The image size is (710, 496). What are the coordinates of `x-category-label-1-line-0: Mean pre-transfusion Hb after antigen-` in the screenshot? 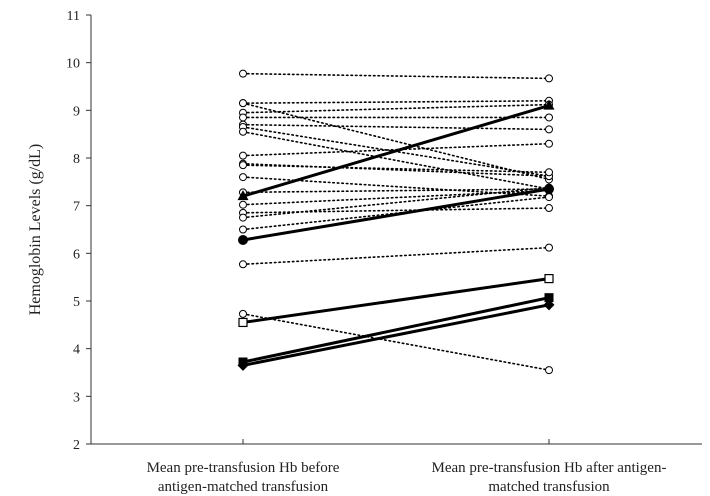 It's located at (549, 468).